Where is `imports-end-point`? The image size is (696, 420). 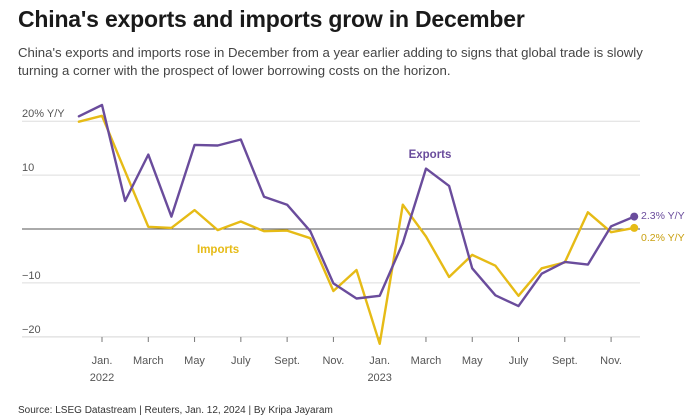
imports-end-point is located at coordinates (634, 227).